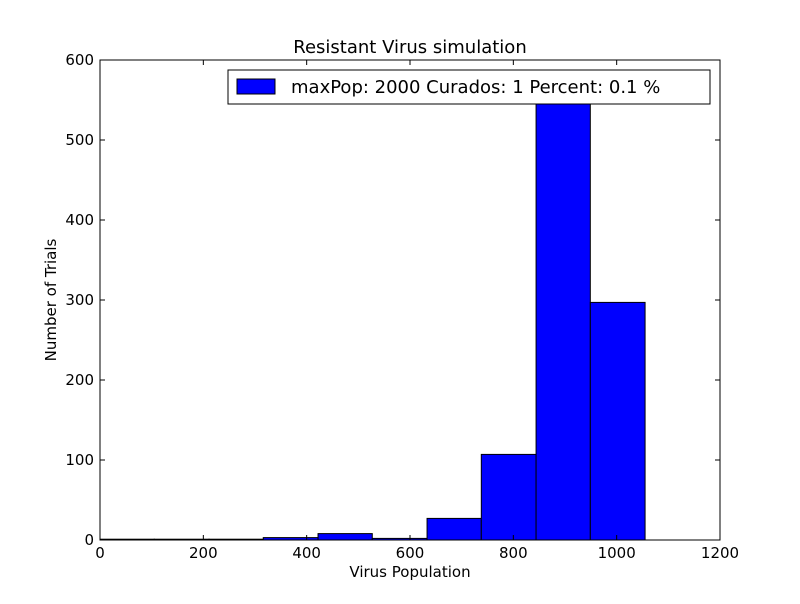 This screenshot has height=604, width=800. I want to click on x-tick-label: 200, so click(203, 553).